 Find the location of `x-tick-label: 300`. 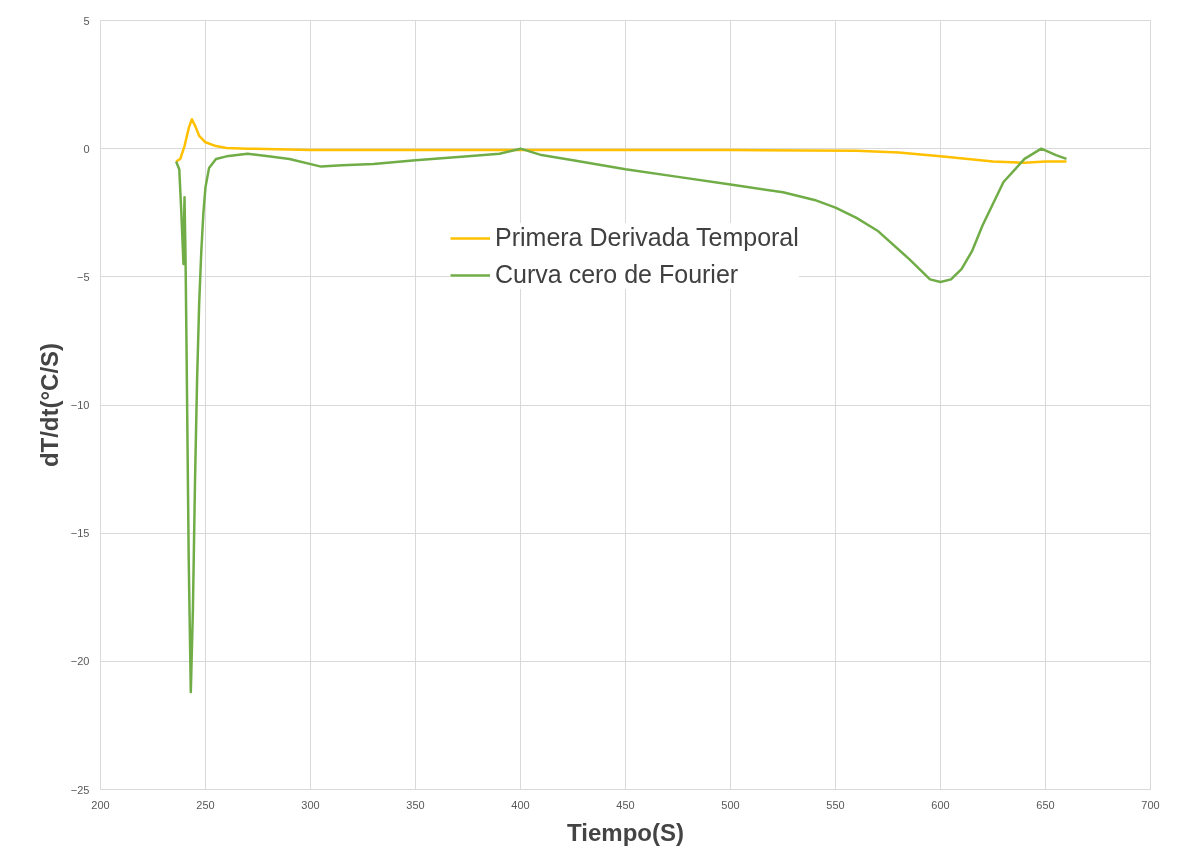

x-tick-label: 300 is located at coordinates (310, 804).